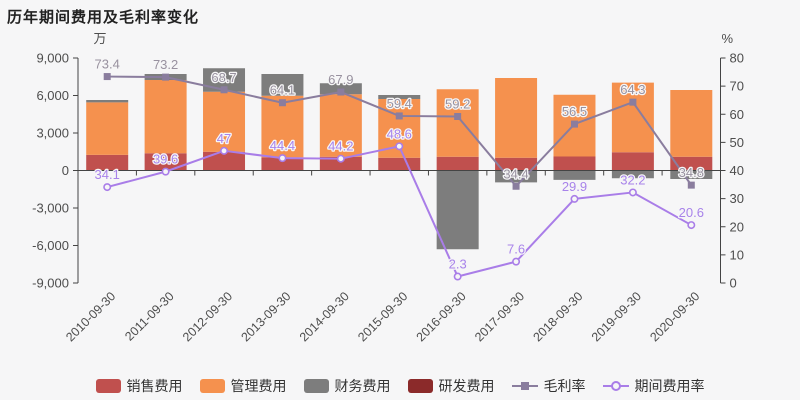  Describe the element at coordinates (733, 283) in the screenshot. I see `y-axis-right-tick-label: 0` at that location.